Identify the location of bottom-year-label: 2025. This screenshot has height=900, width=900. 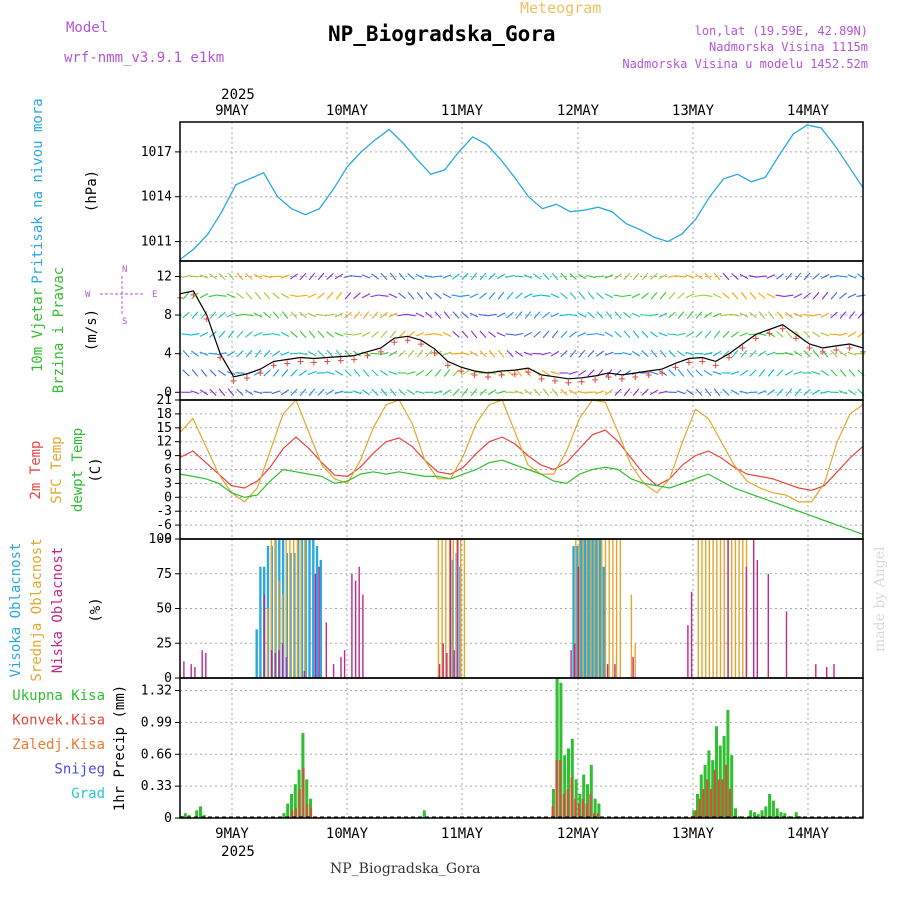
(238, 852).